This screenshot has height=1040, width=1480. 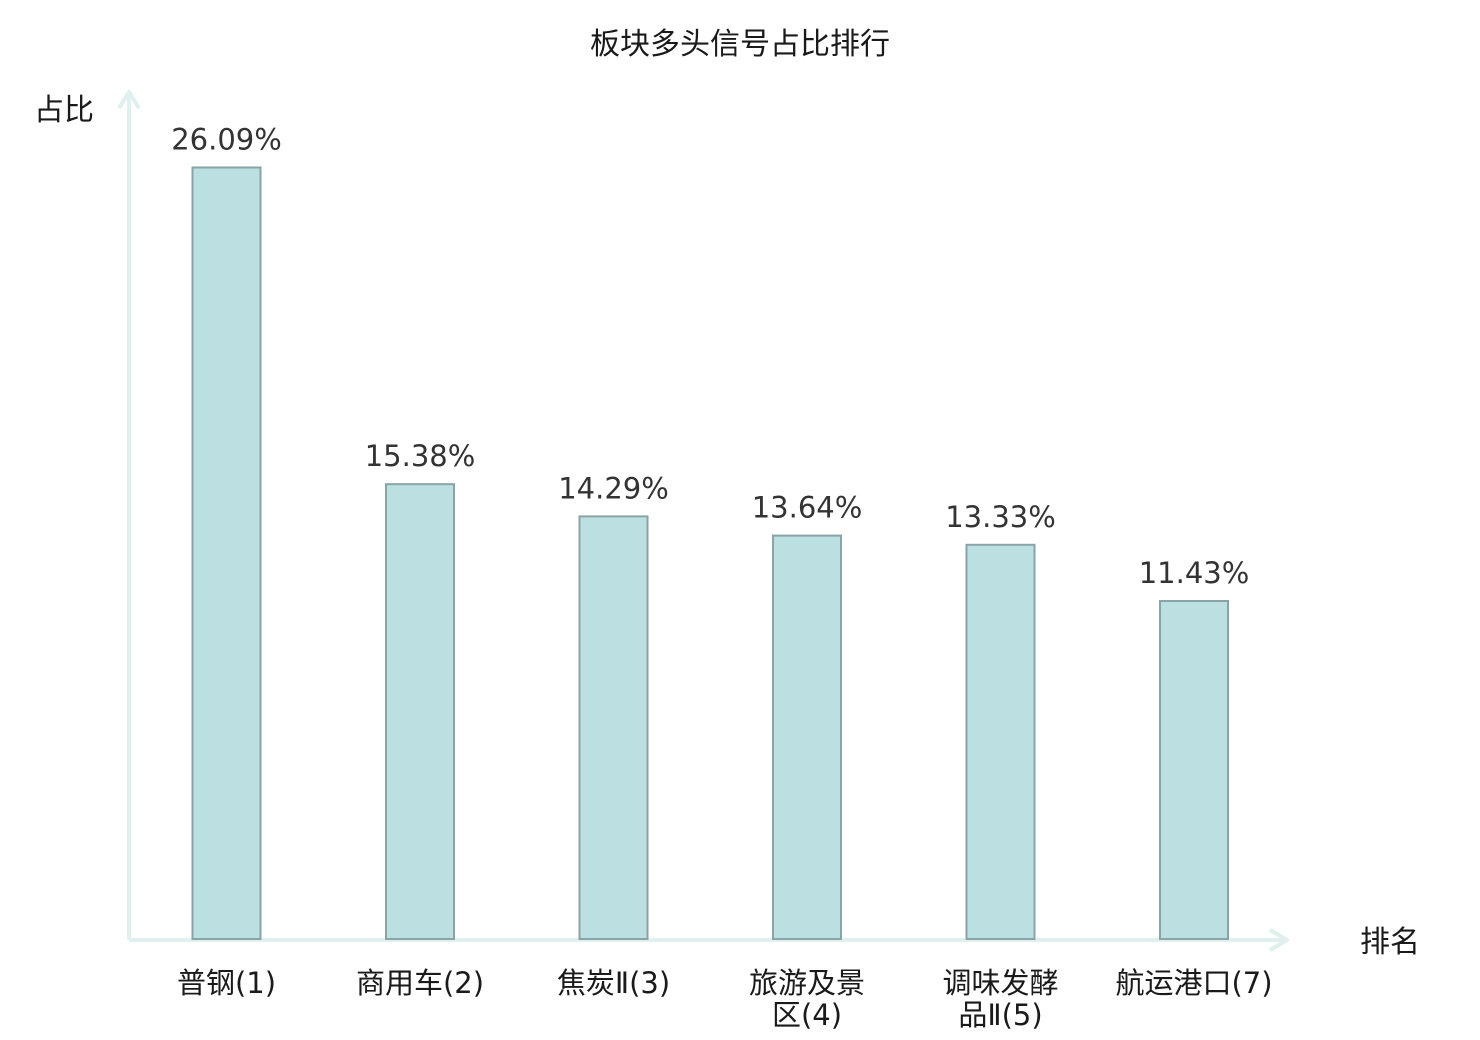 I want to click on category-tick-label: 旅游及景区(4), so click(x=807, y=999).